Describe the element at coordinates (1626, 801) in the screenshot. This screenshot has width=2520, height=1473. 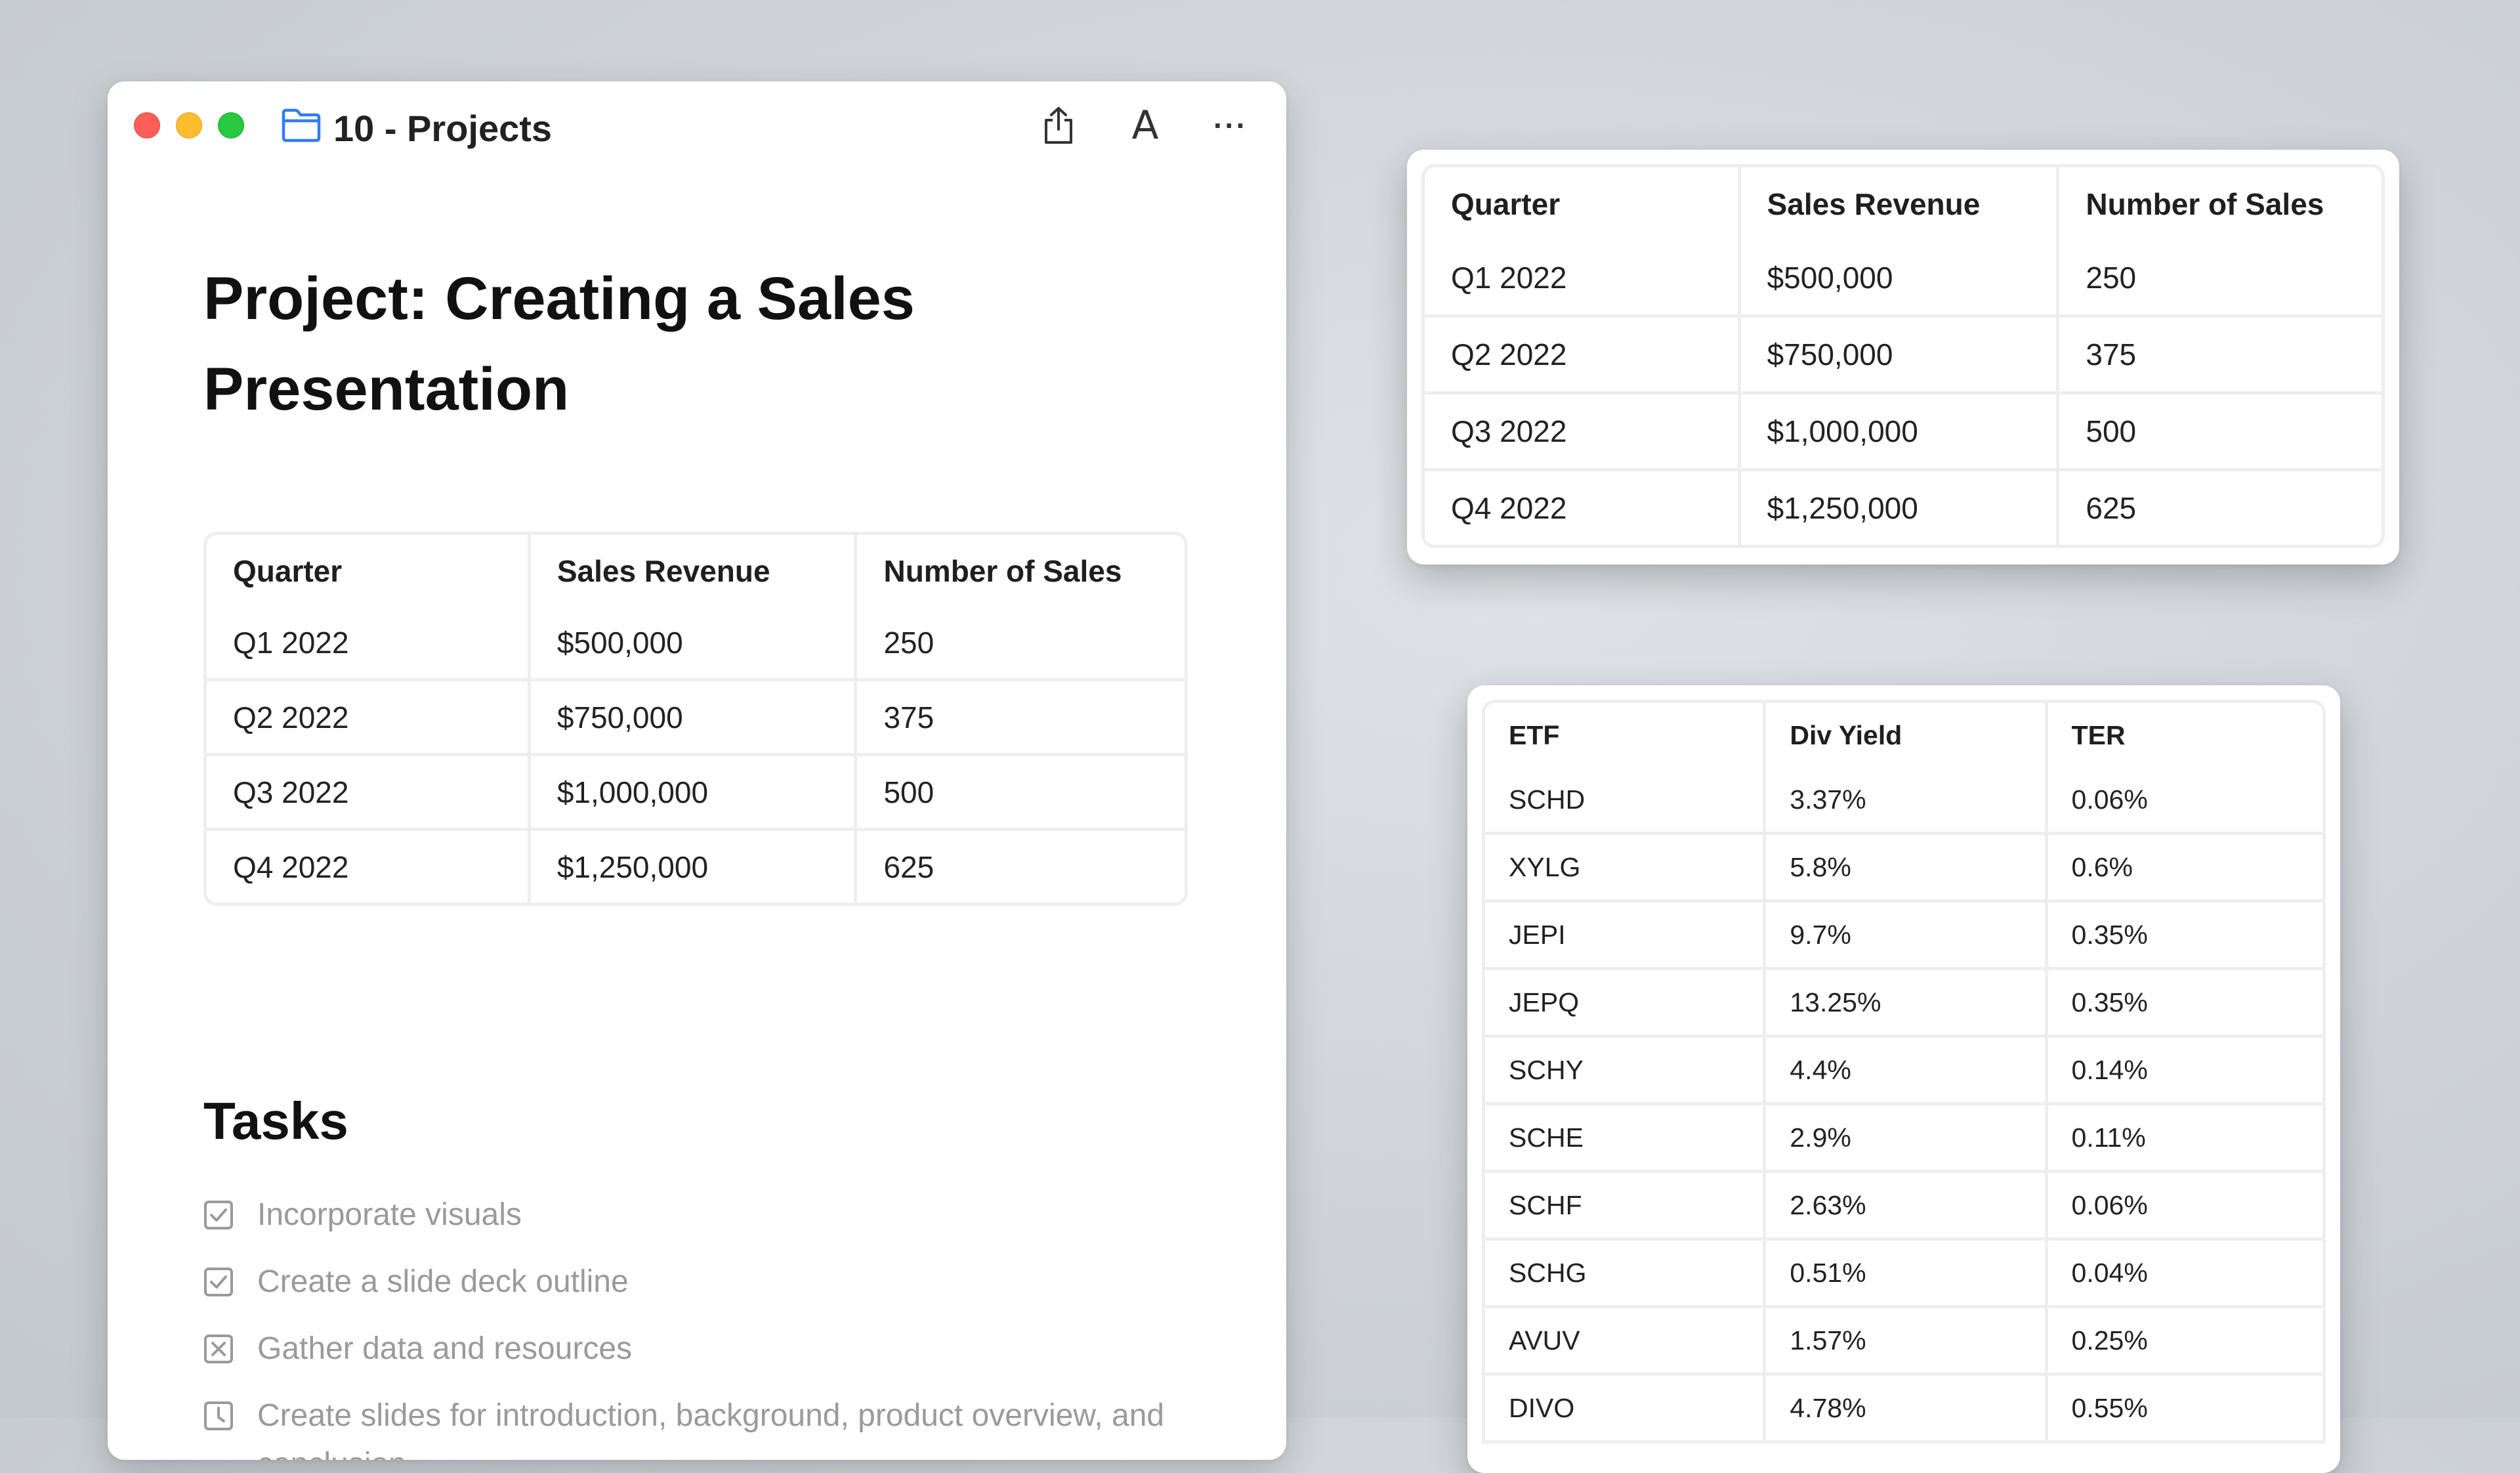
I see `table-cell: SCHD` at that location.